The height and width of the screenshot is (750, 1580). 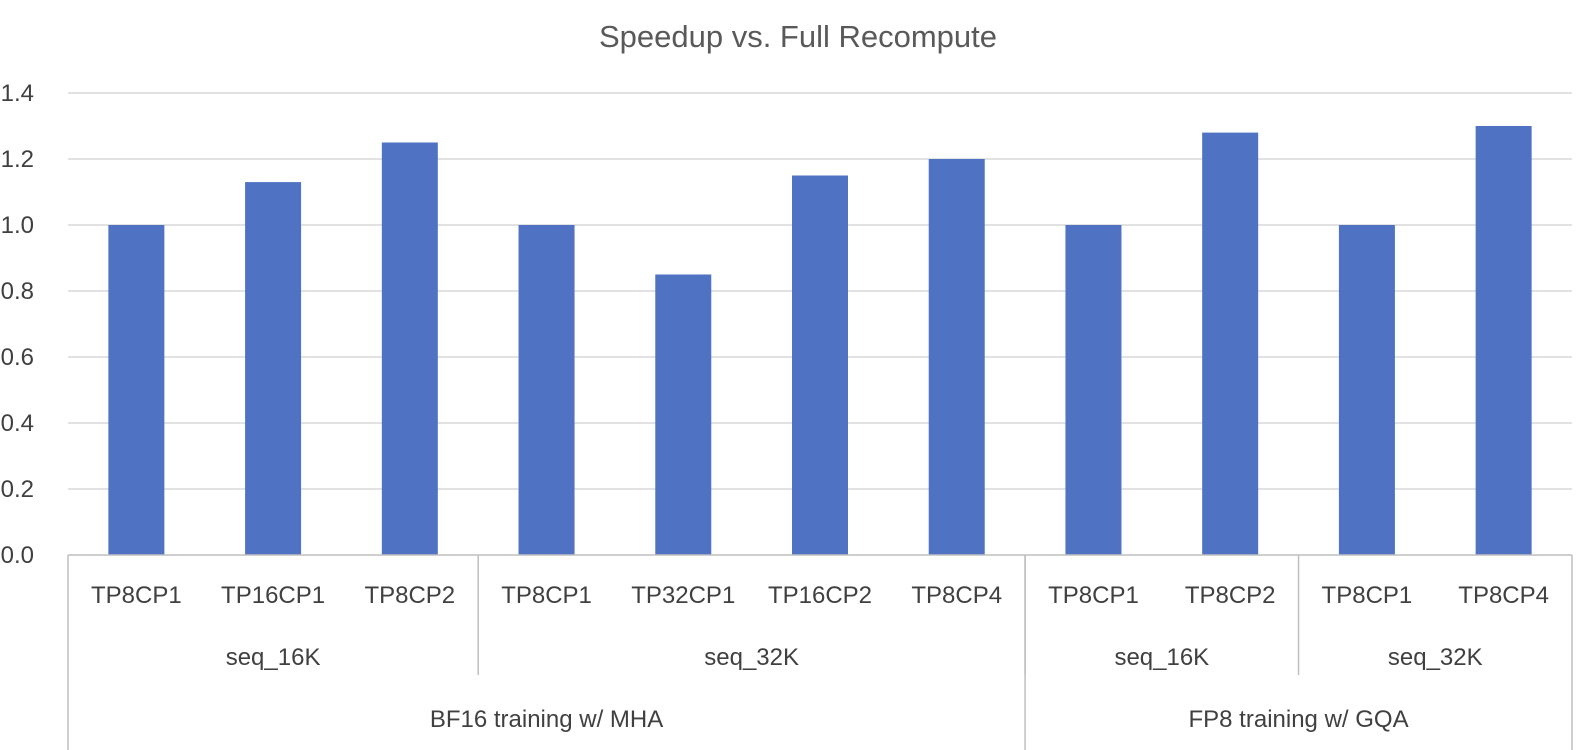 What do you see at coordinates (1299, 719) in the screenshot?
I see `group-label-level1: FP8 training w/ GQA` at bounding box center [1299, 719].